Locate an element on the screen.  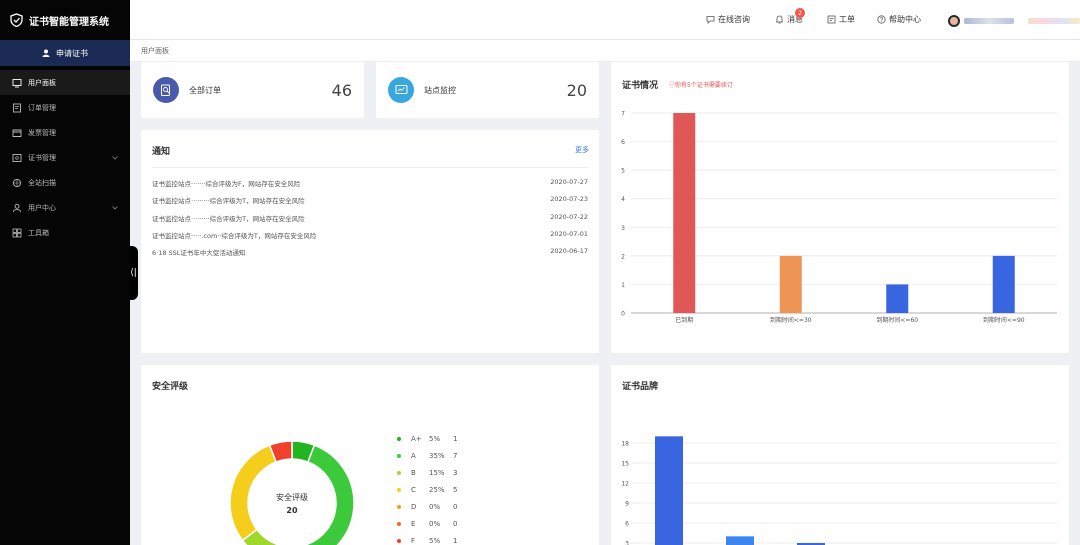
notice-date: 2020-07-01 is located at coordinates (569, 233).